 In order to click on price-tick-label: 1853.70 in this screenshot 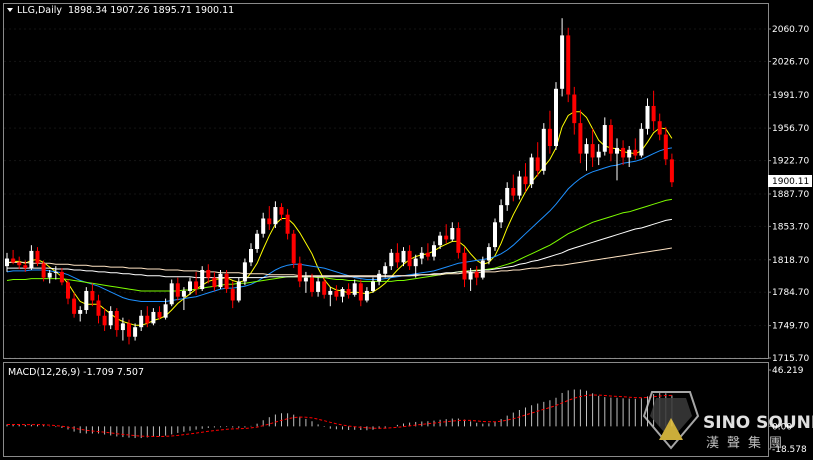, I will do `click(790, 227)`.